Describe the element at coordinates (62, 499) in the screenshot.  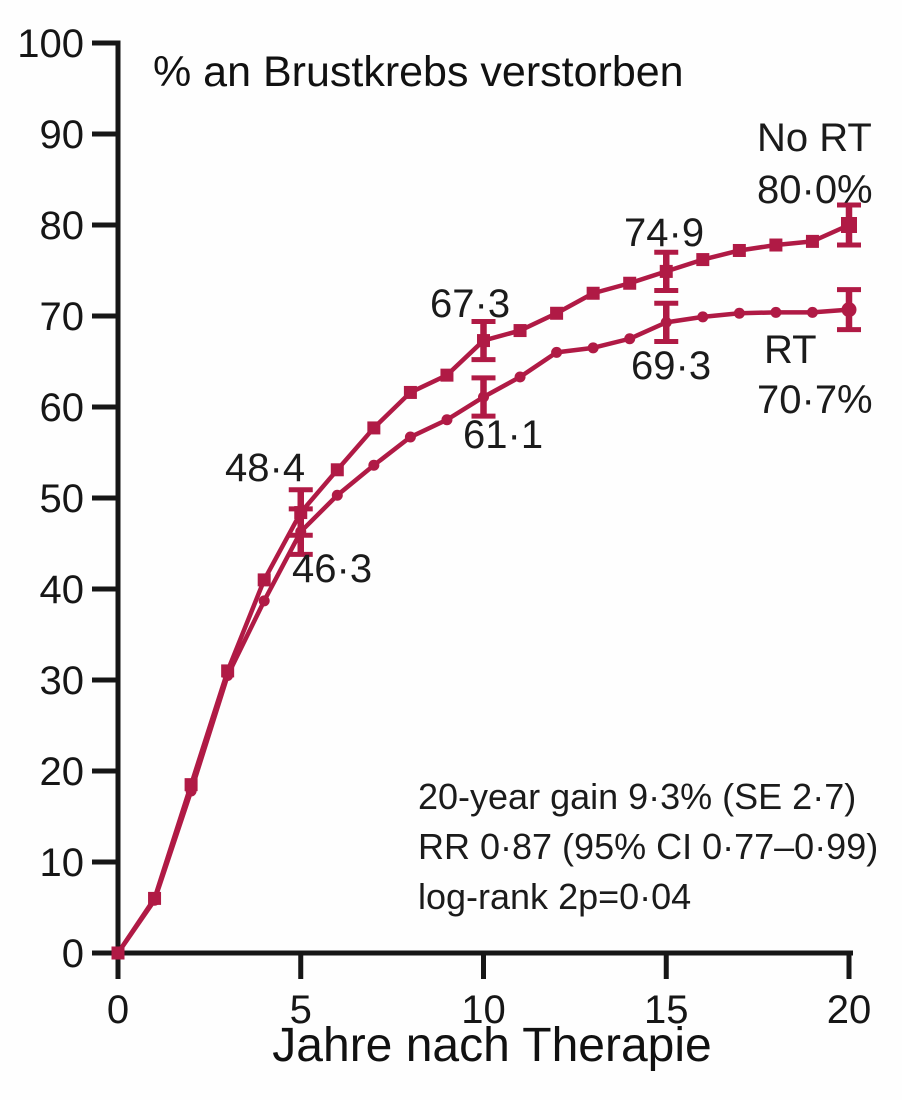
I see `y-axis-tick-label: 50` at that location.